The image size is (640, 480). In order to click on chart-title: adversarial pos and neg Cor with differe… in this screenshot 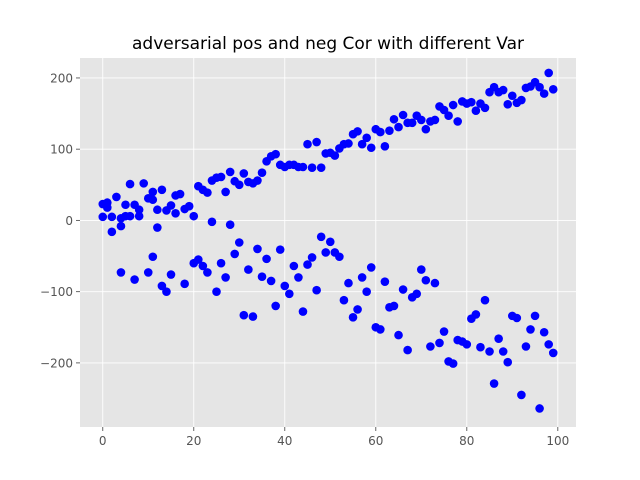, I will do `click(328, 44)`.